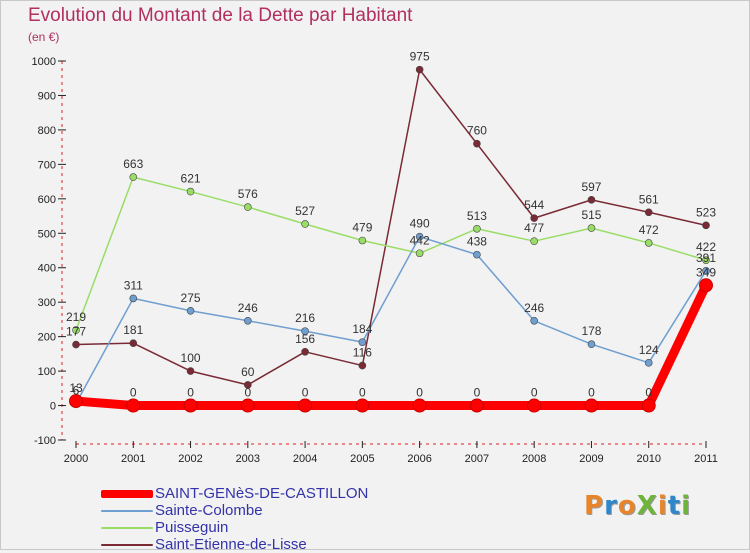 The width and height of the screenshot is (750, 553). Describe the element at coordinates (248, 372) in the screenshot. I see `data-label: 60` at that location.